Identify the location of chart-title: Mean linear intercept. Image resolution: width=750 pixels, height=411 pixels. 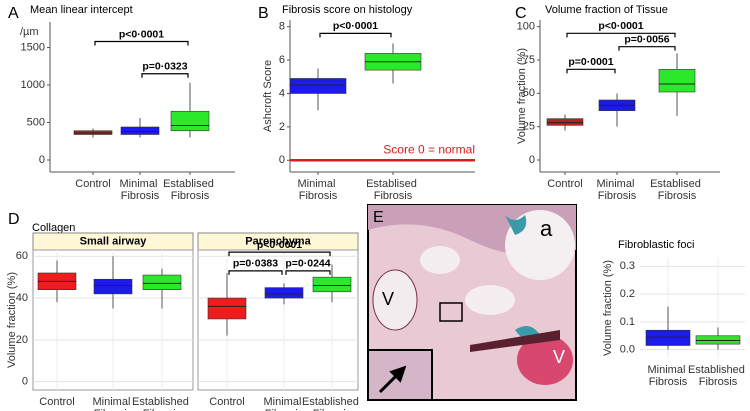
(81, 10).